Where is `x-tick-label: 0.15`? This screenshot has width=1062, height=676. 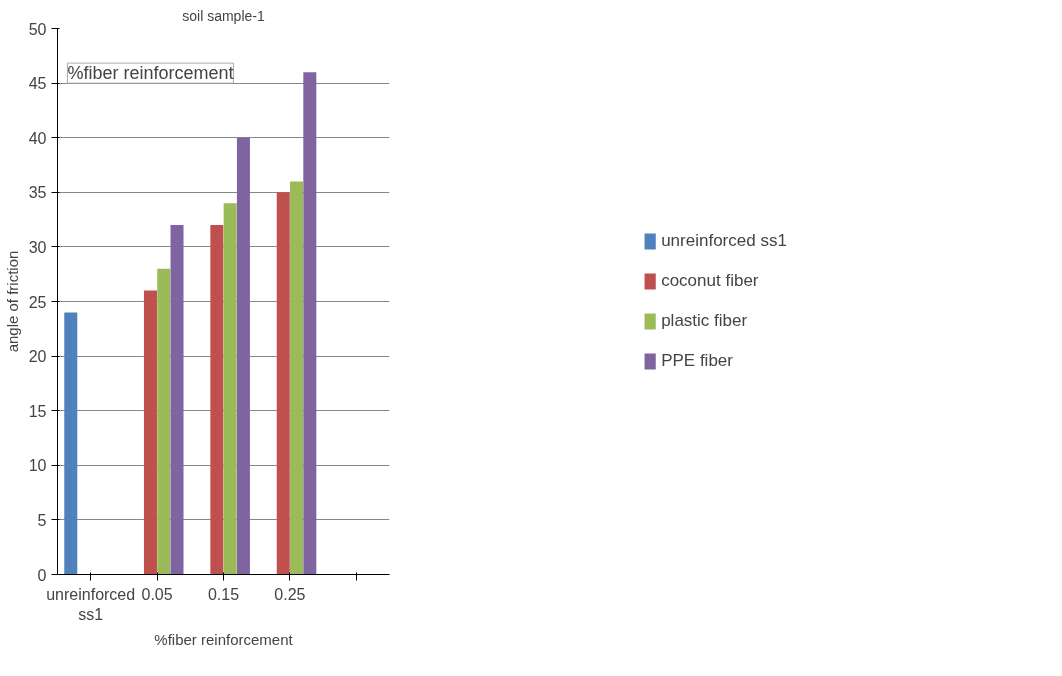
x-tick-label: 0.15 is located at coordinates (223, 594).